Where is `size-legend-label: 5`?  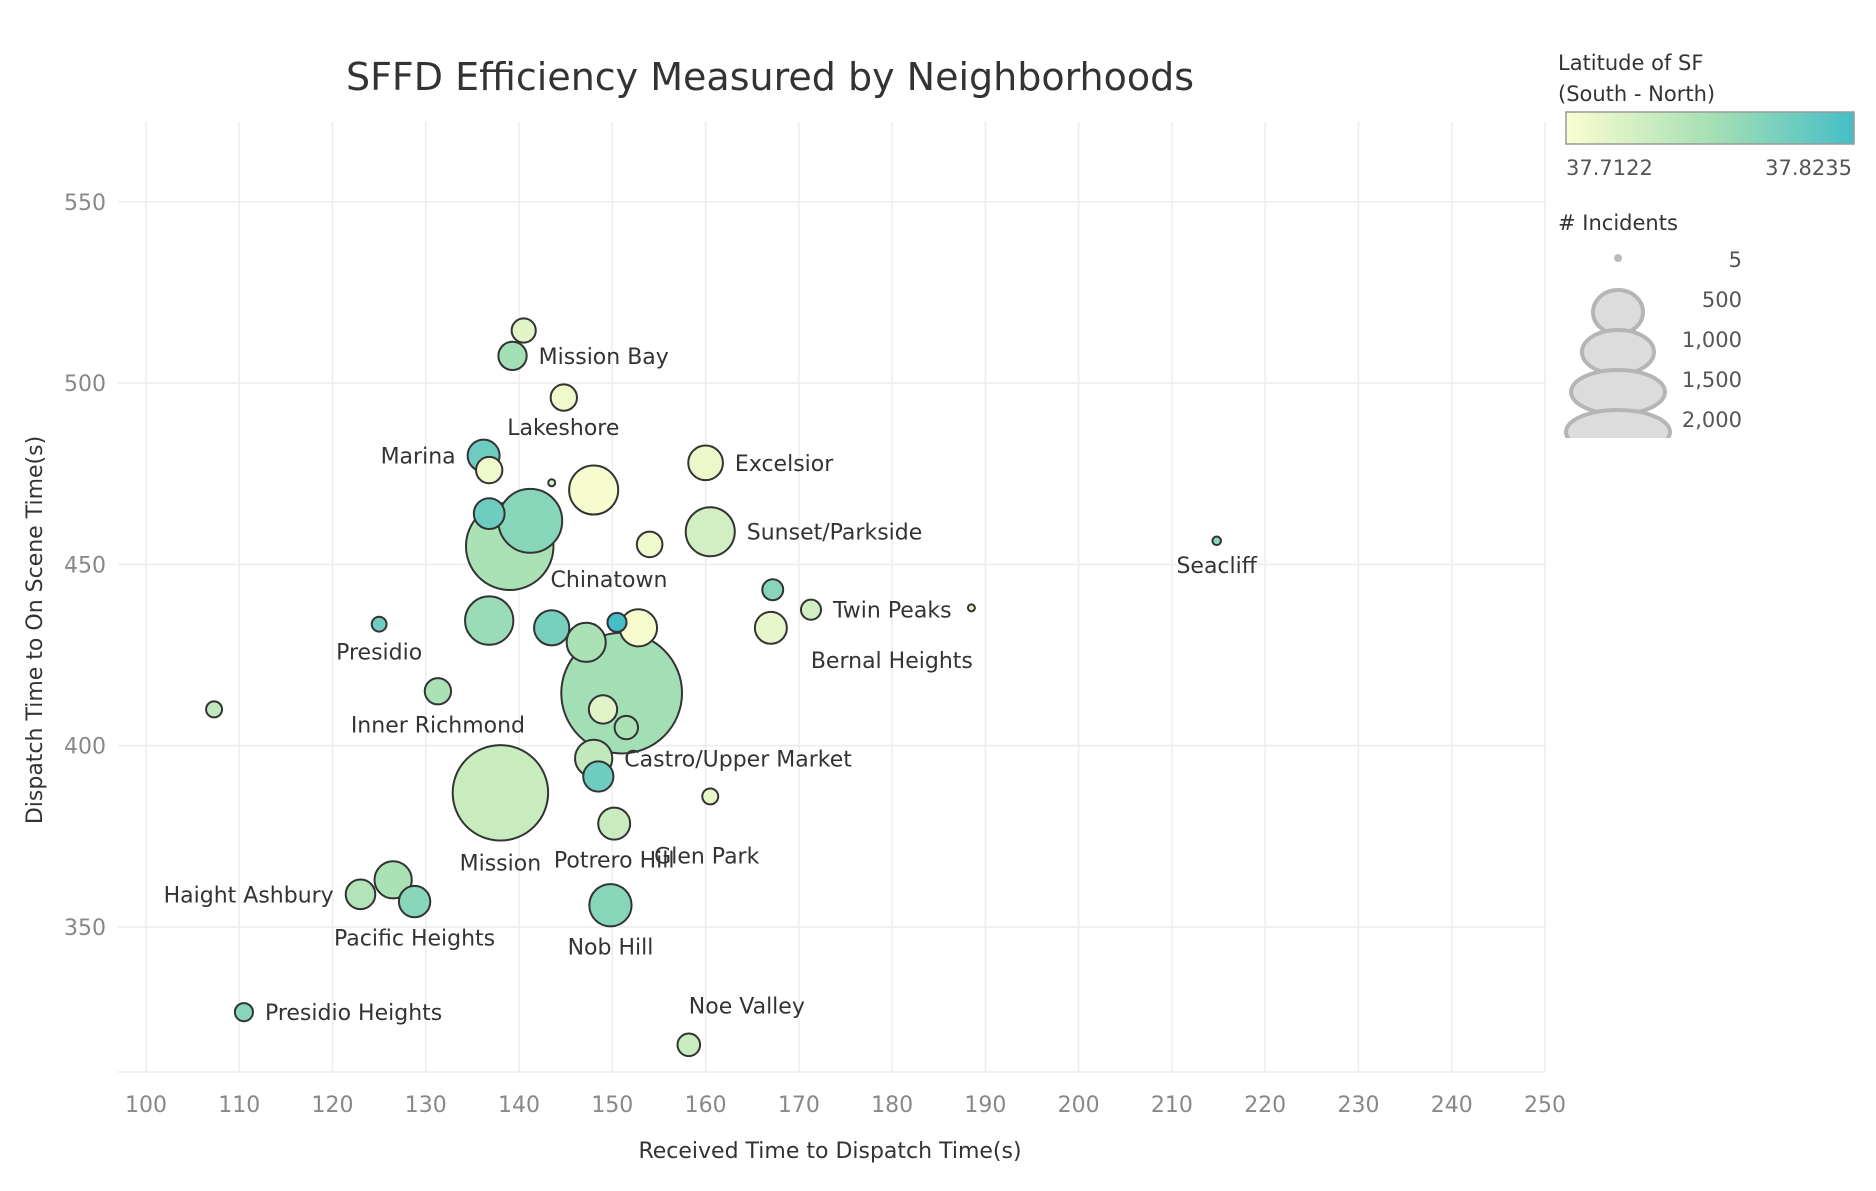
size-legend-label: 5 is located at coordinates (1735, 260).